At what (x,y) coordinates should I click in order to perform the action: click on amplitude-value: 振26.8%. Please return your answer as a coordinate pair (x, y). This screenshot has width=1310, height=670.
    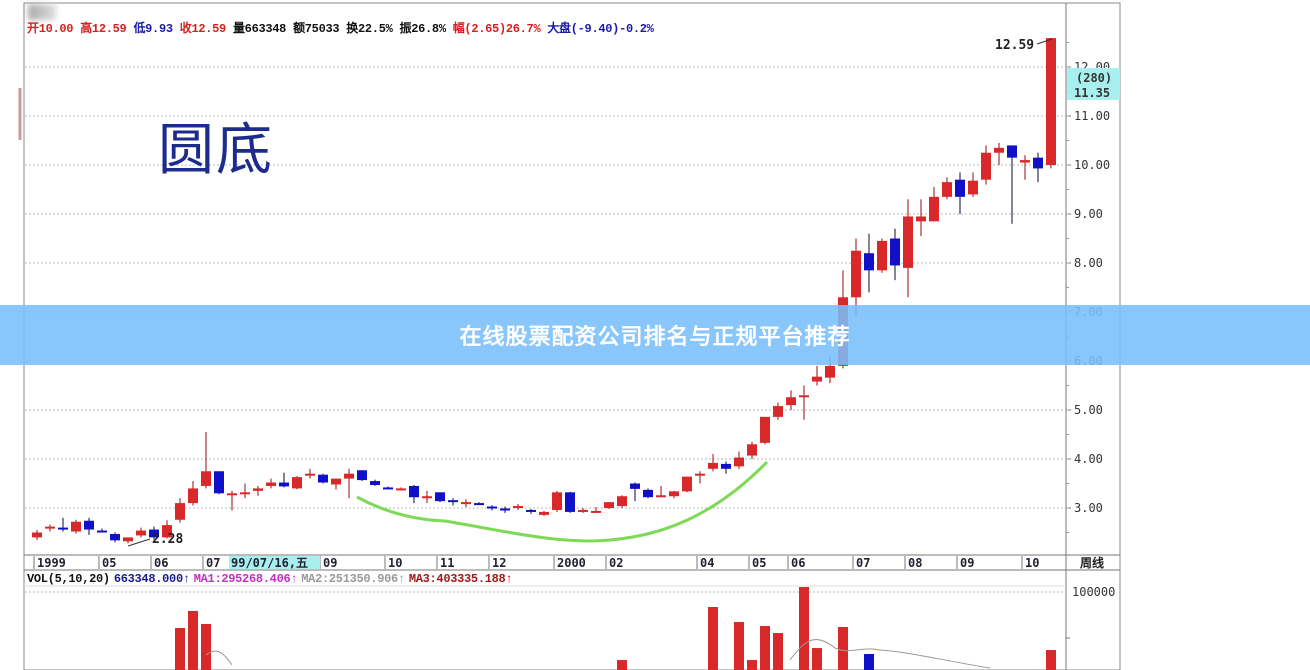
    Looking at the image, I should click on (423, 29).